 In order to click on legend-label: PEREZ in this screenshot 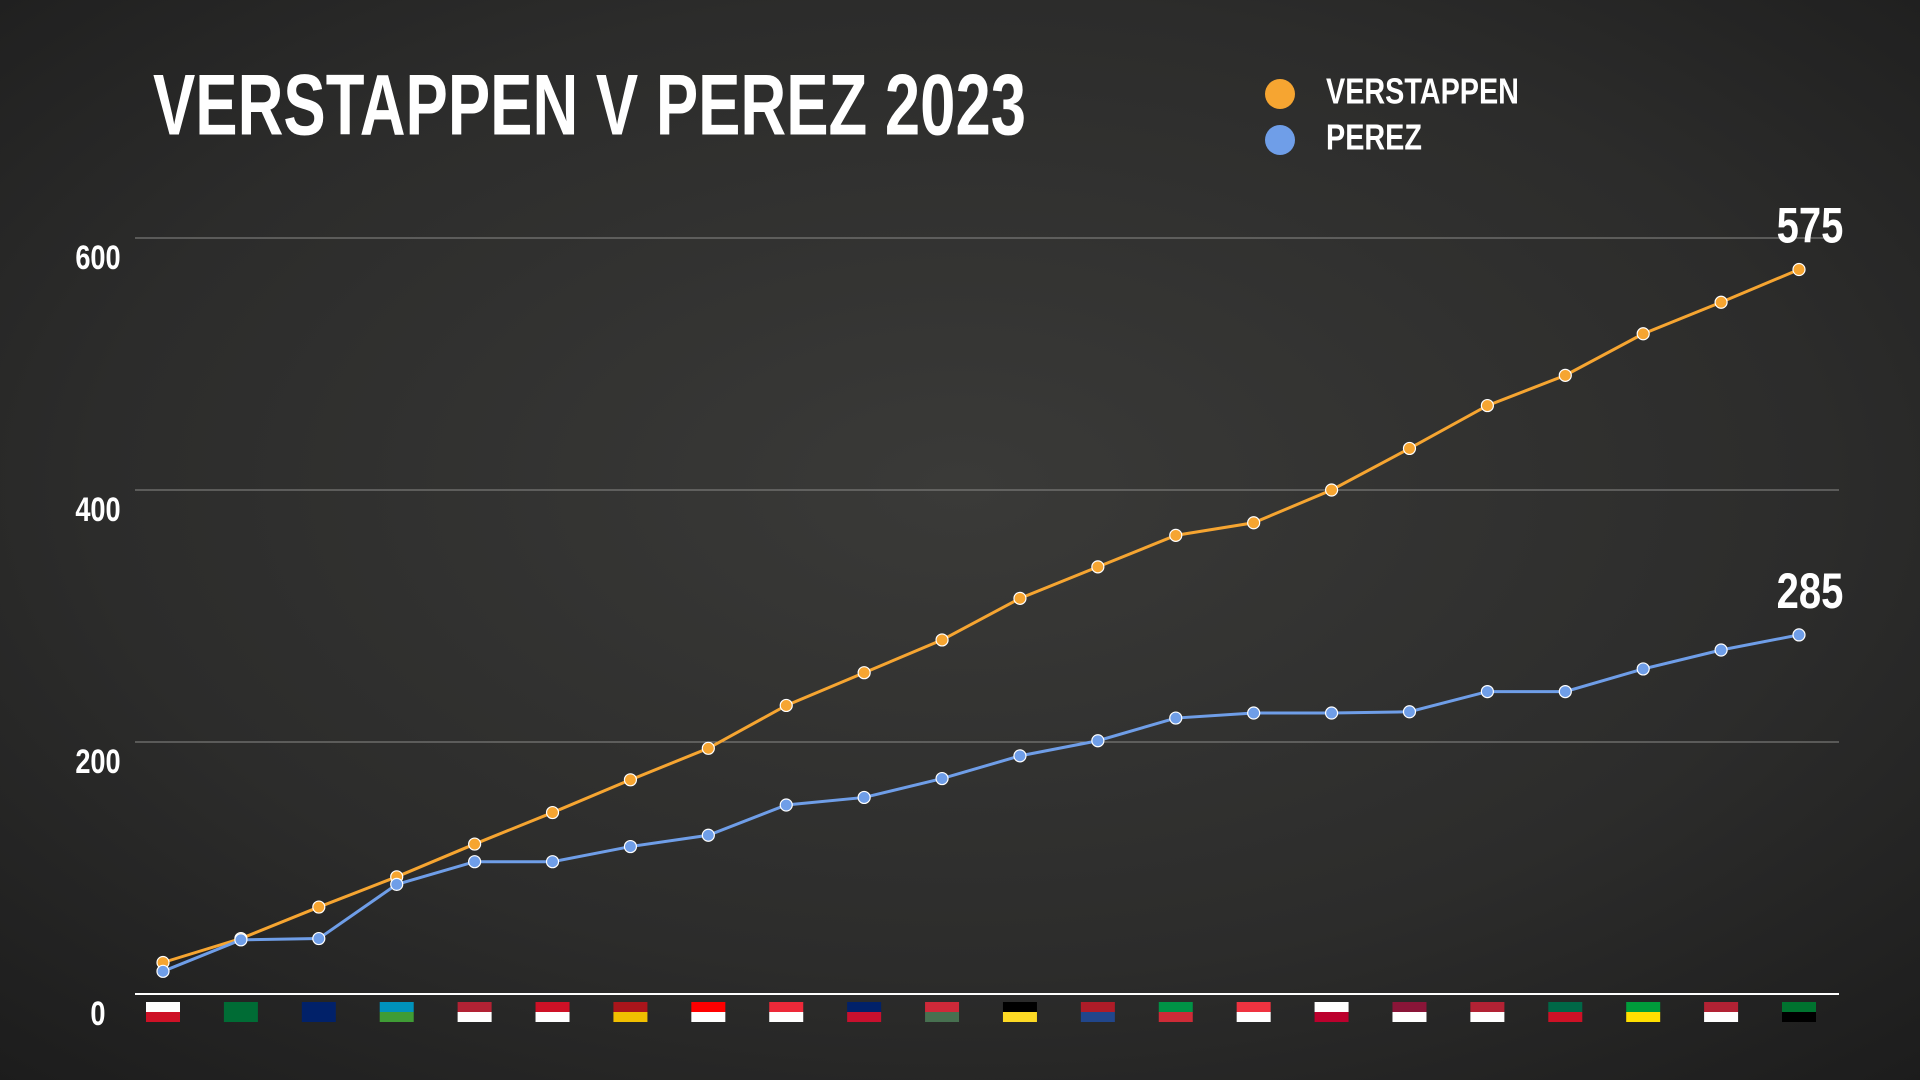, I will do `click(1374, 136)`.